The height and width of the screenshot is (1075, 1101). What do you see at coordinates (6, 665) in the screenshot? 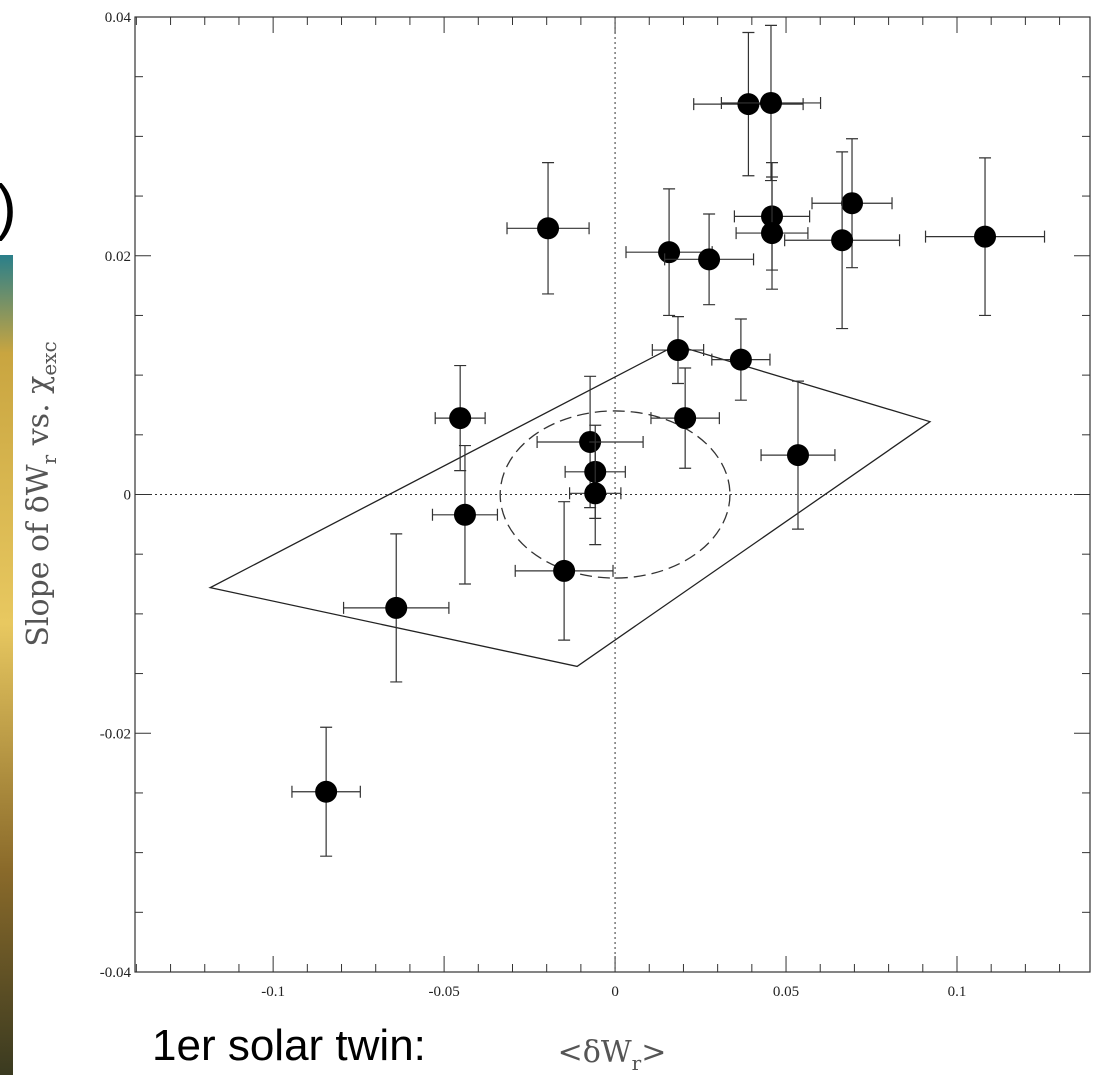
I see `slide-image-strip` at bounding box center [6, 665].